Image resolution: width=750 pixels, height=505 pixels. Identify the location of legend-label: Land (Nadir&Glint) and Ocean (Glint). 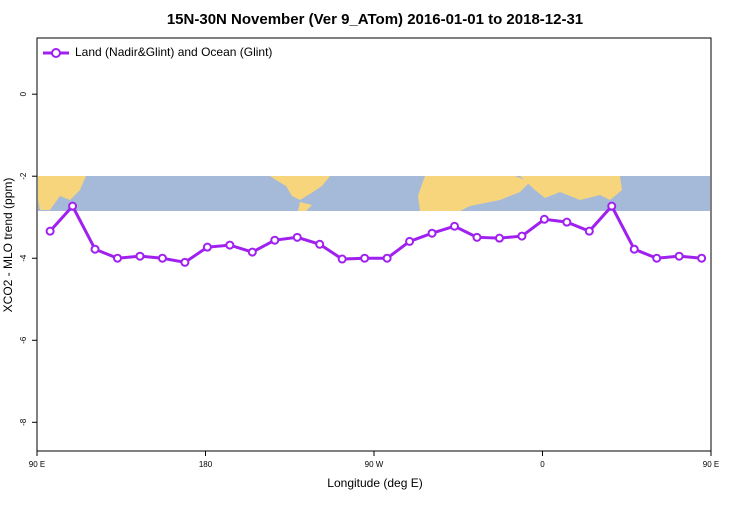
(173, 52).